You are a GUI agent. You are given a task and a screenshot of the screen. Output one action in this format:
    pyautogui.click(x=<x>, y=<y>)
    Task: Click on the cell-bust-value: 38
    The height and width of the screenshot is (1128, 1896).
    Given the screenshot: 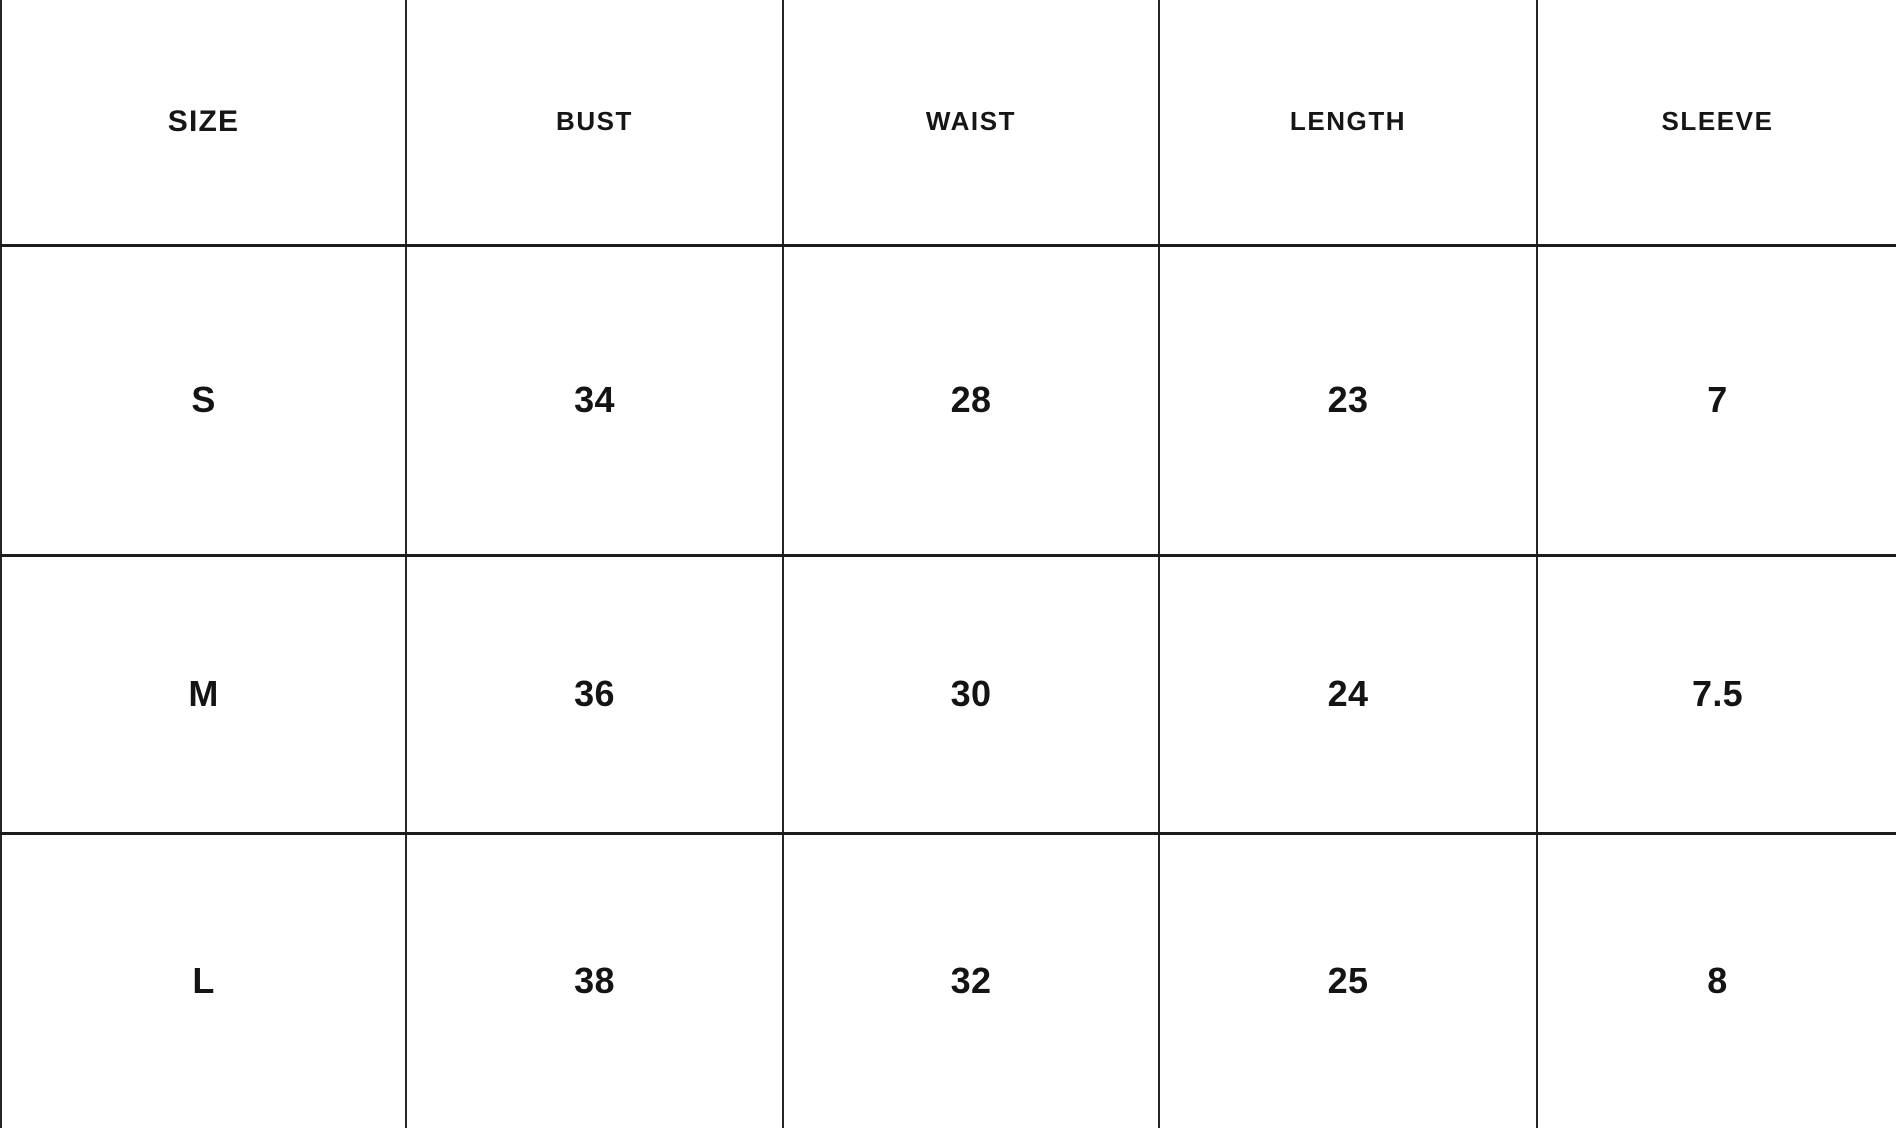 What is the action you would take?
    pyautogui.click(x=594, y=981)
    